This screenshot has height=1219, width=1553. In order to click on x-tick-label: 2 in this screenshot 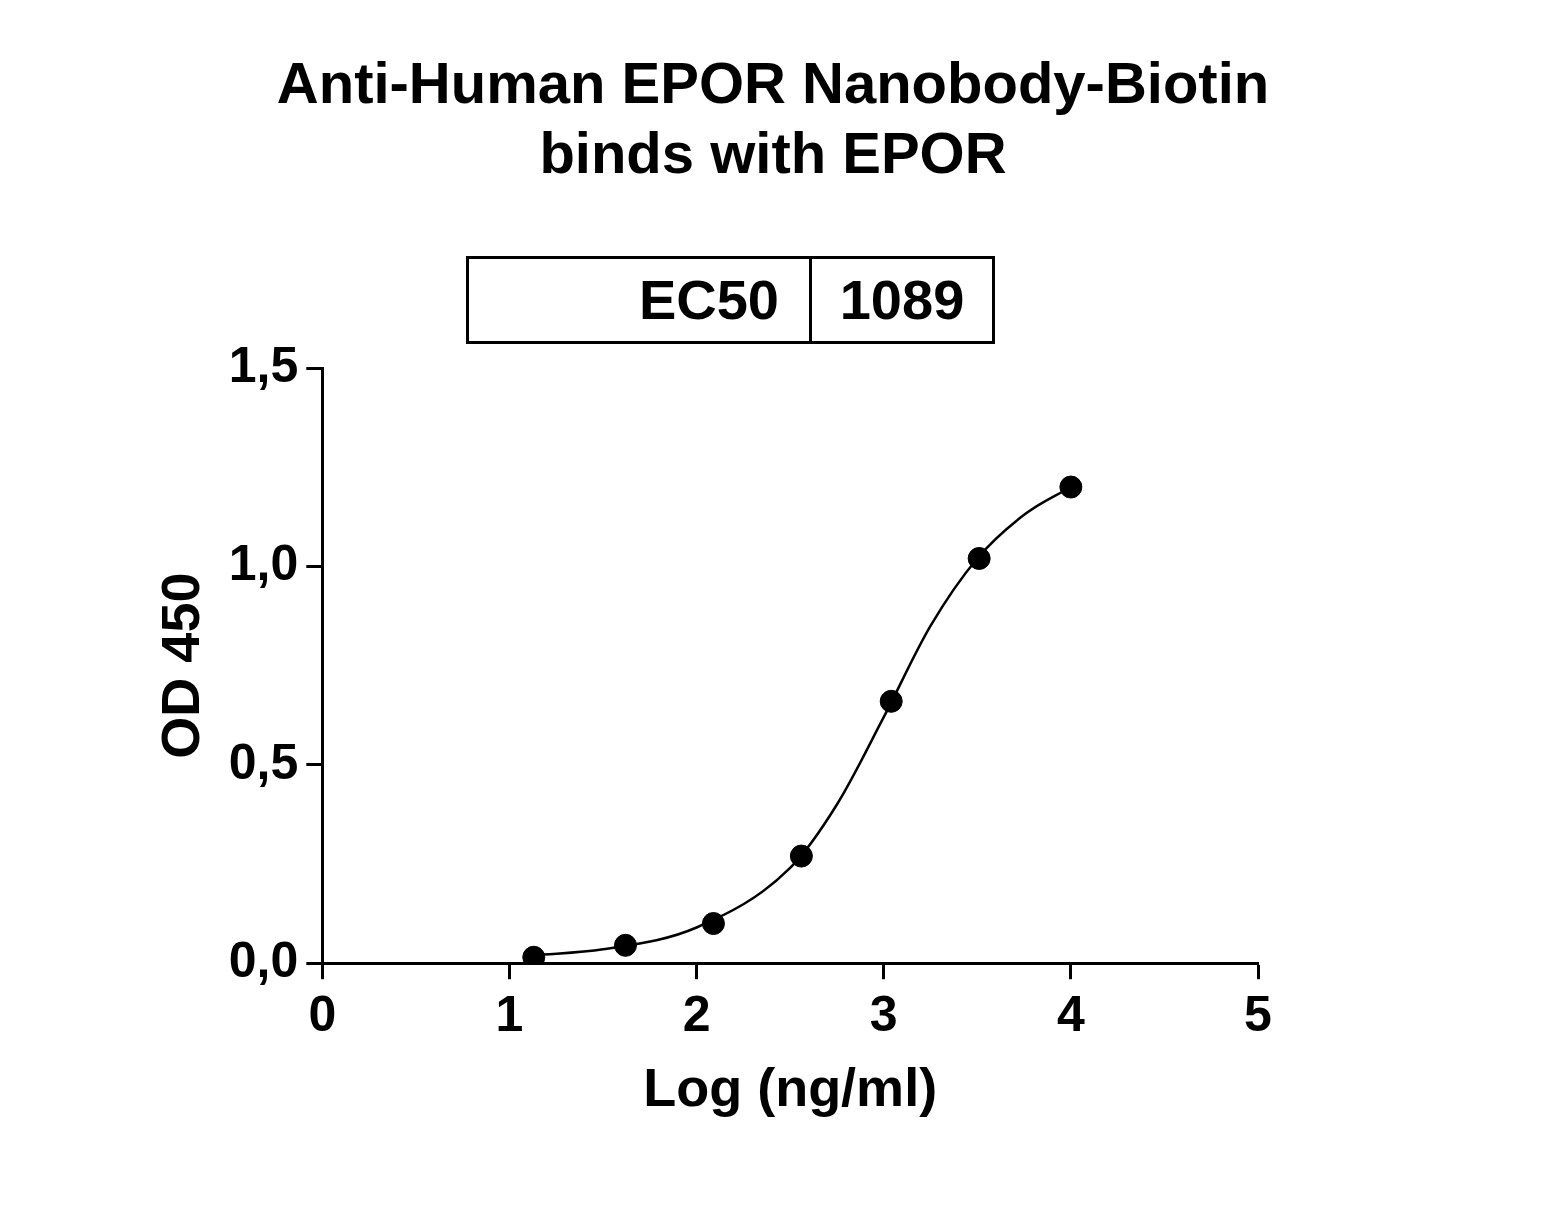, I will do `click(696, 1013)`.